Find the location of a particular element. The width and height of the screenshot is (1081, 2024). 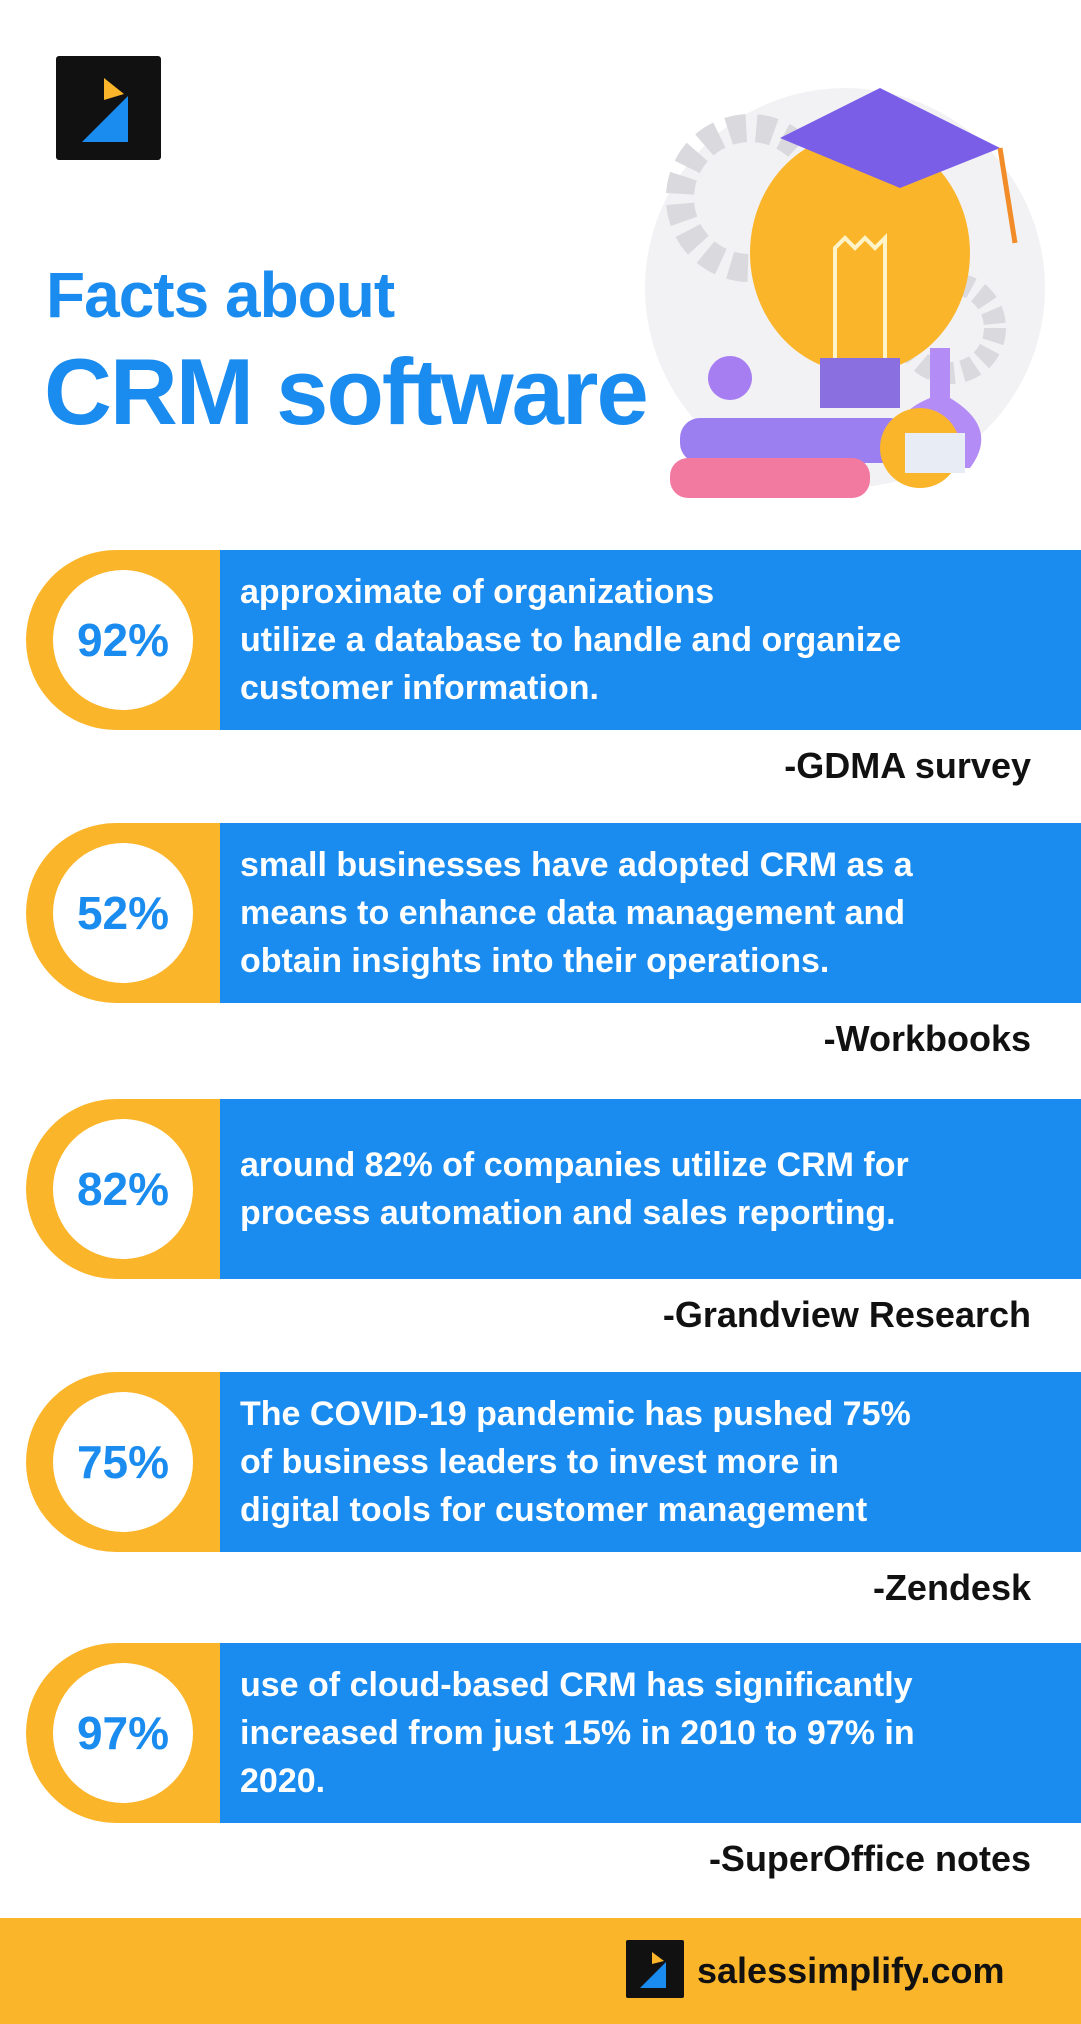

stat-badge: 82% is located at coordinates (141, 1189).